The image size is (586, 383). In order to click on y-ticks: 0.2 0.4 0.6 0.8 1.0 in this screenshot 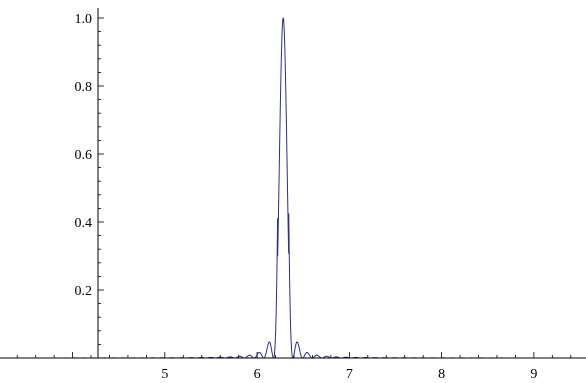, I will do `click(89, 178)`.